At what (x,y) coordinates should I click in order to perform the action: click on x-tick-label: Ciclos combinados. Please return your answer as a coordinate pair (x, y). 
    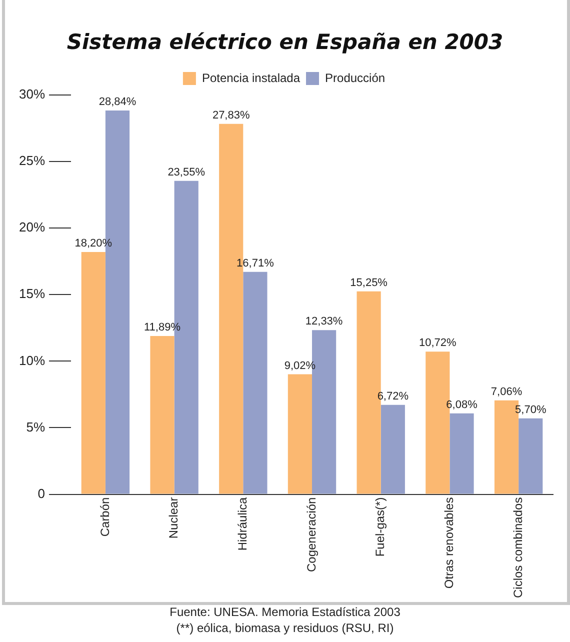
    Looking at the image, I should click on (517, 547).